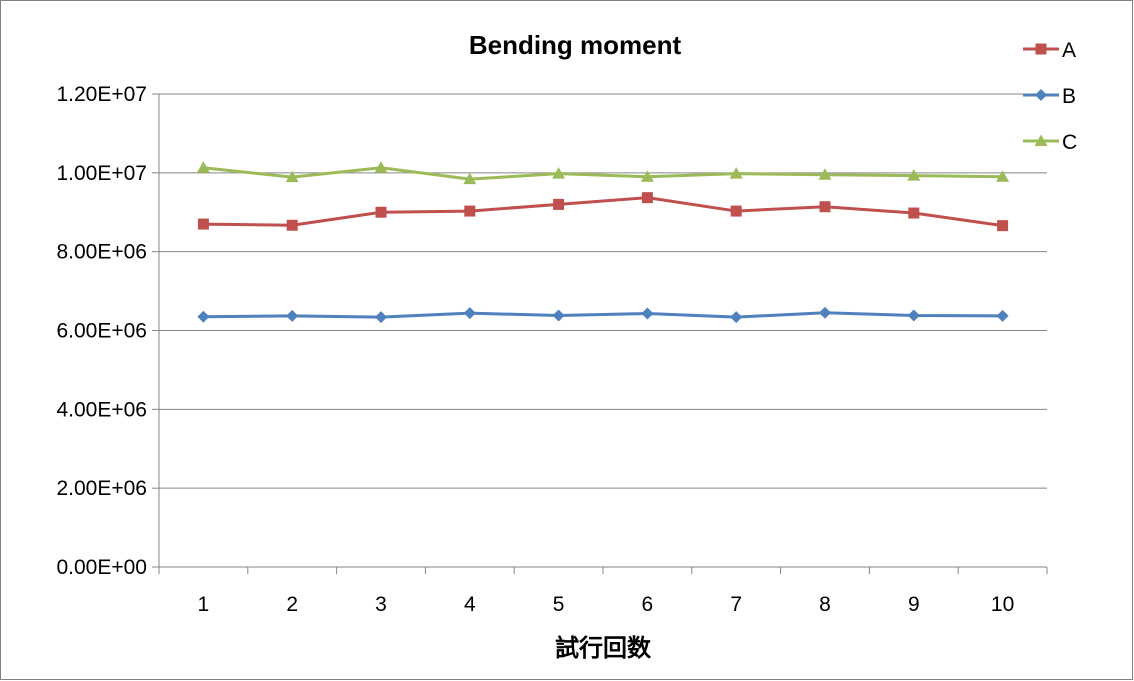 This screenshot has width=1134, height=681. I want to click on series-line-a, so click(603, 212).